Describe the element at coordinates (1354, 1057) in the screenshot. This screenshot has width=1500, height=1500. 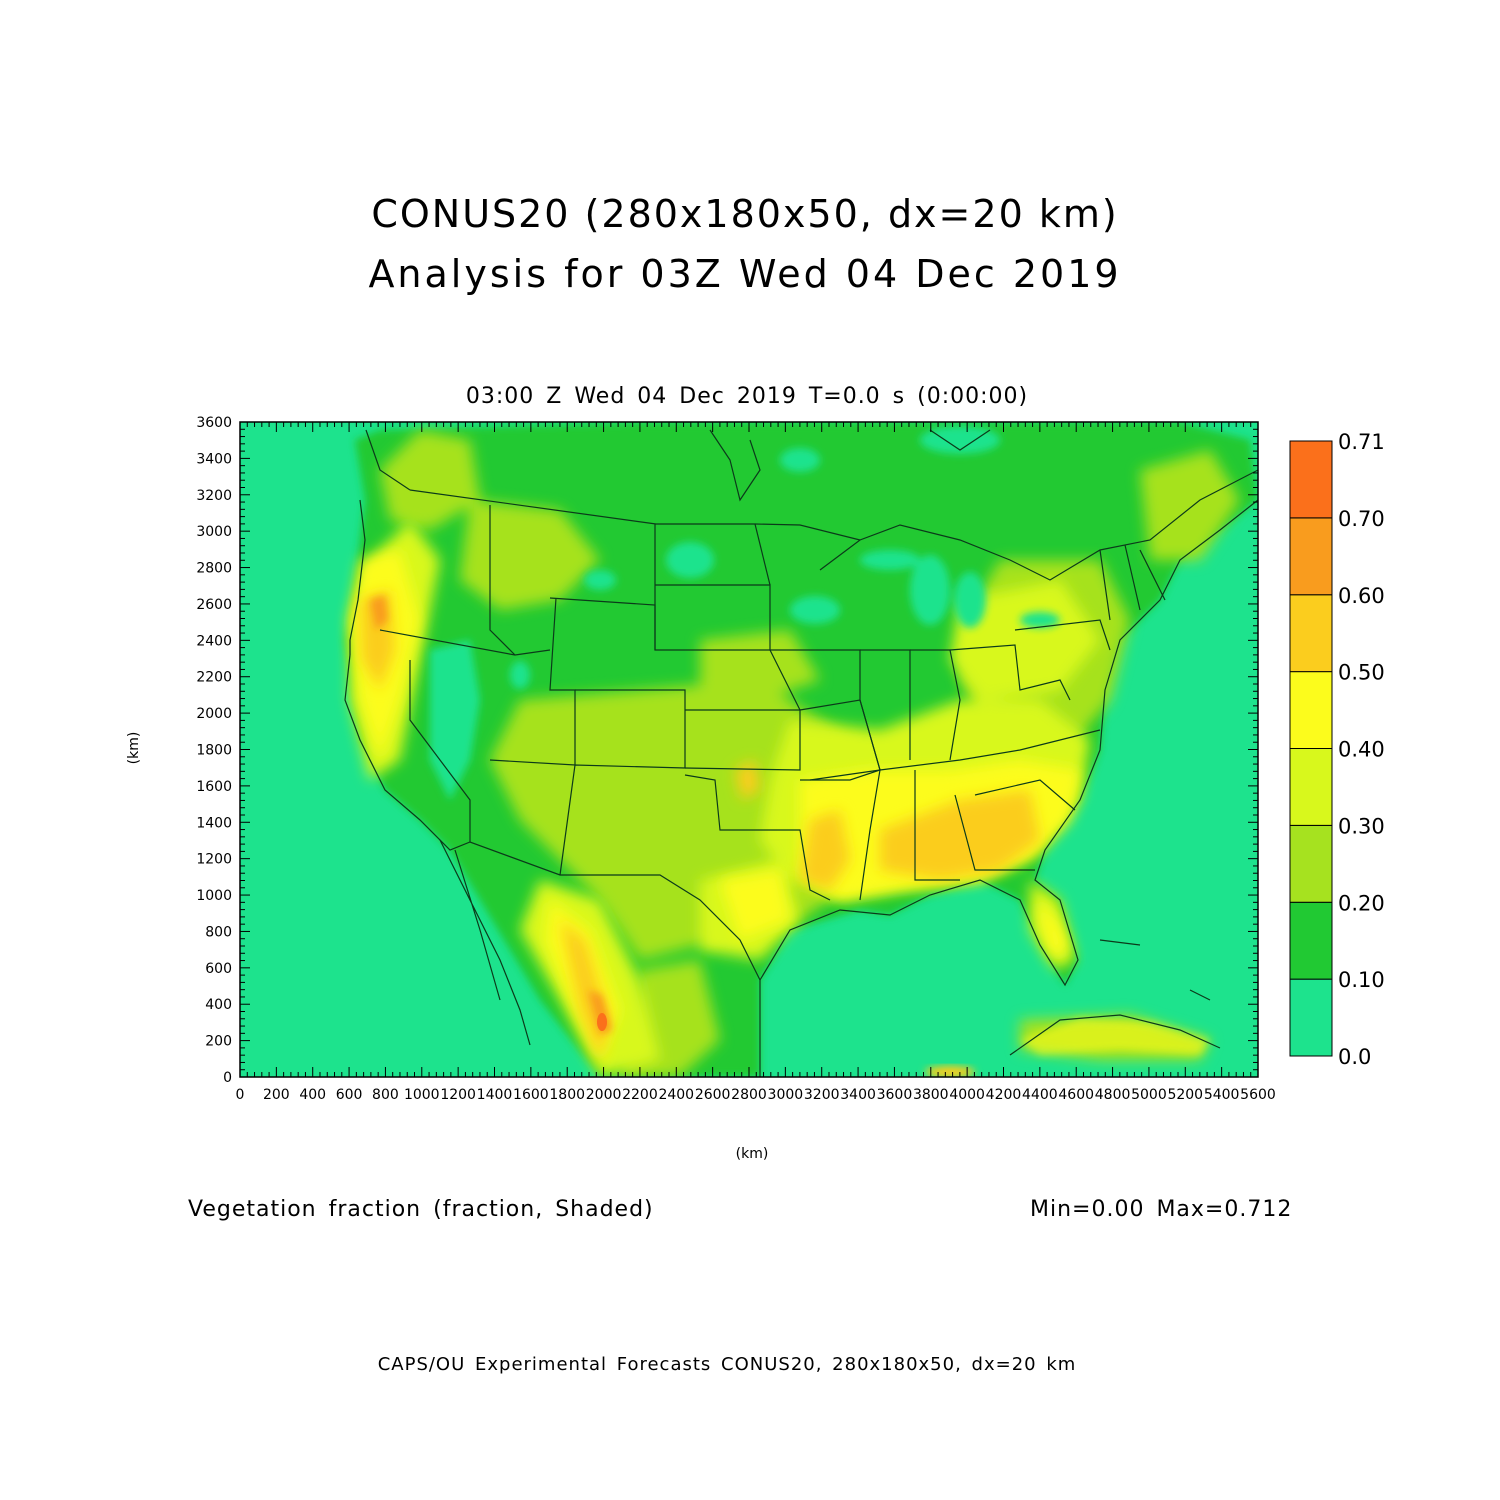
I see `colorbar-label: 0.0` at that location.